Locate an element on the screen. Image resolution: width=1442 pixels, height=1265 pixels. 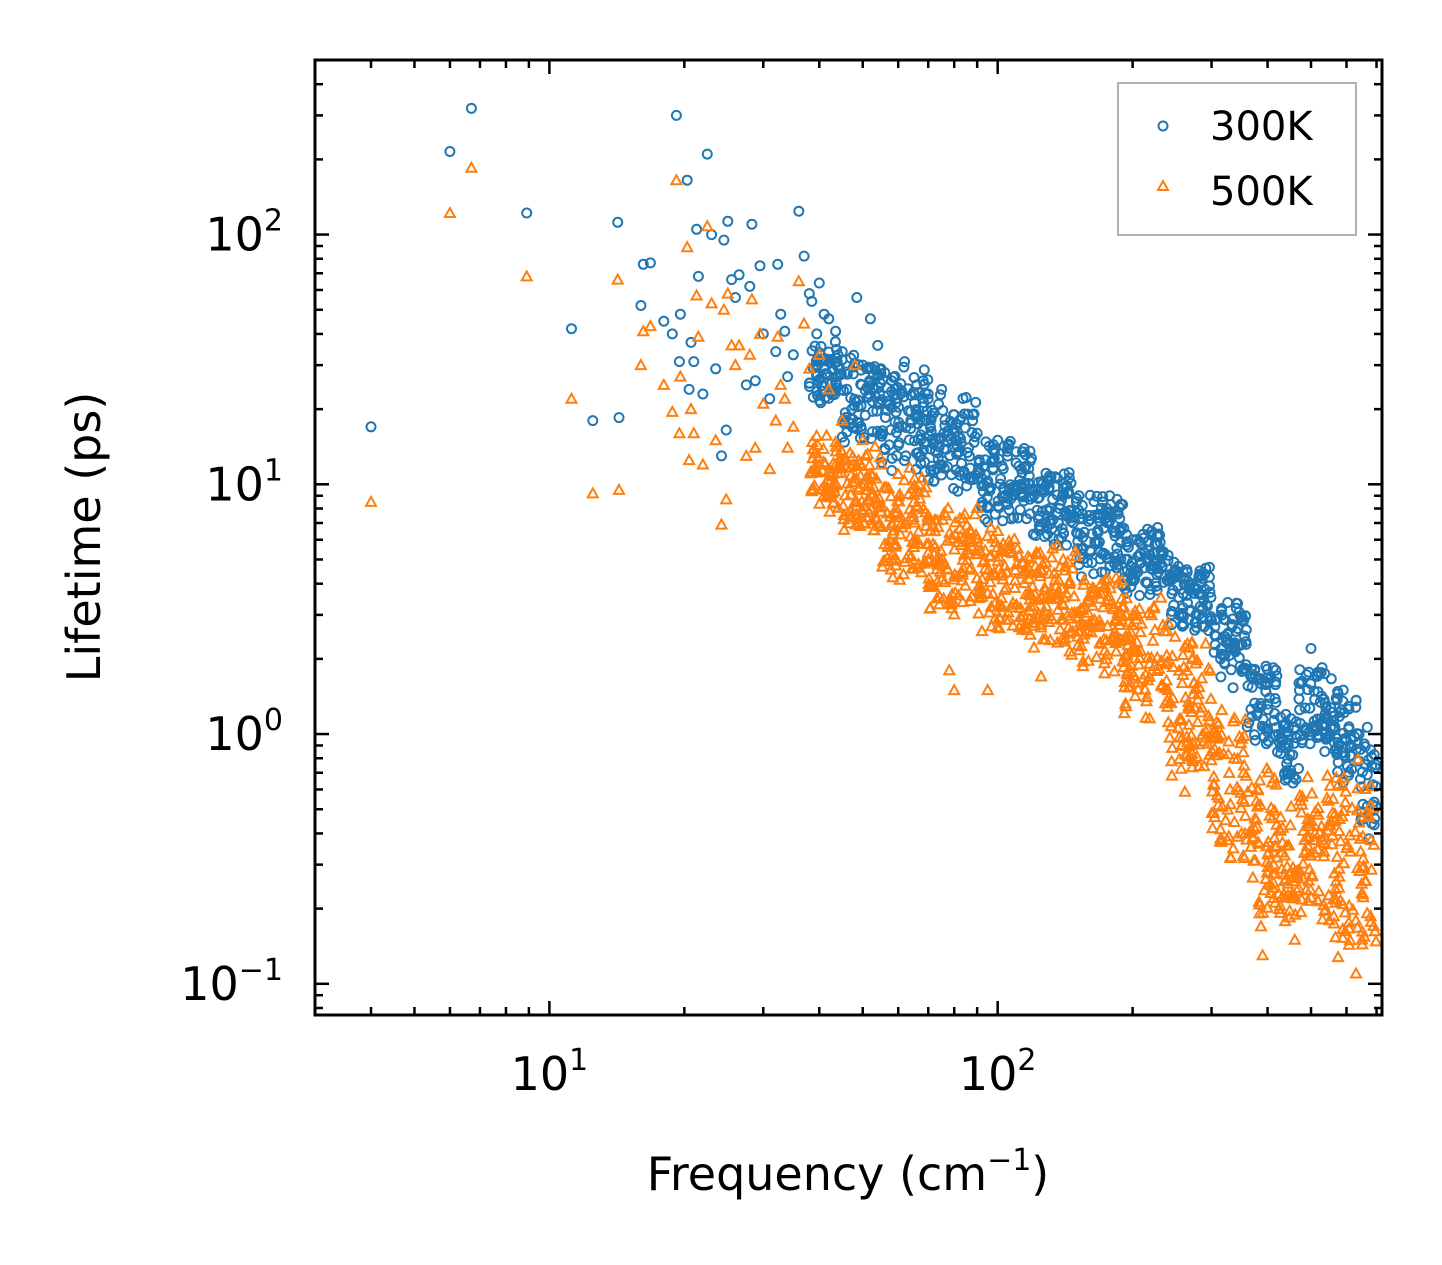
legend-label-300k: 300K is located at coordinates (1262, 127).